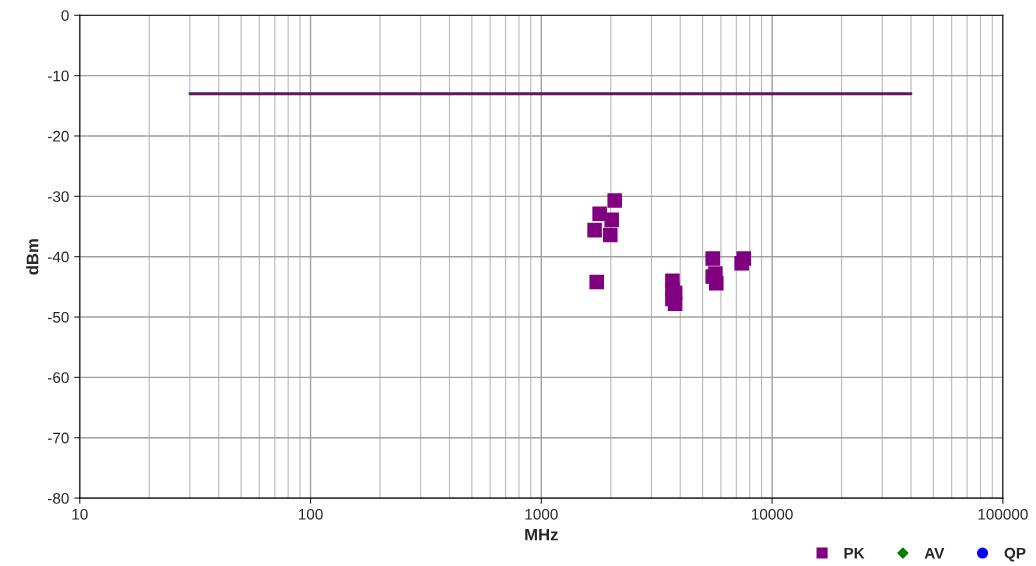 The image size is (1036, 566). I want to click on y-tick-label: -70, so click(58, 438).